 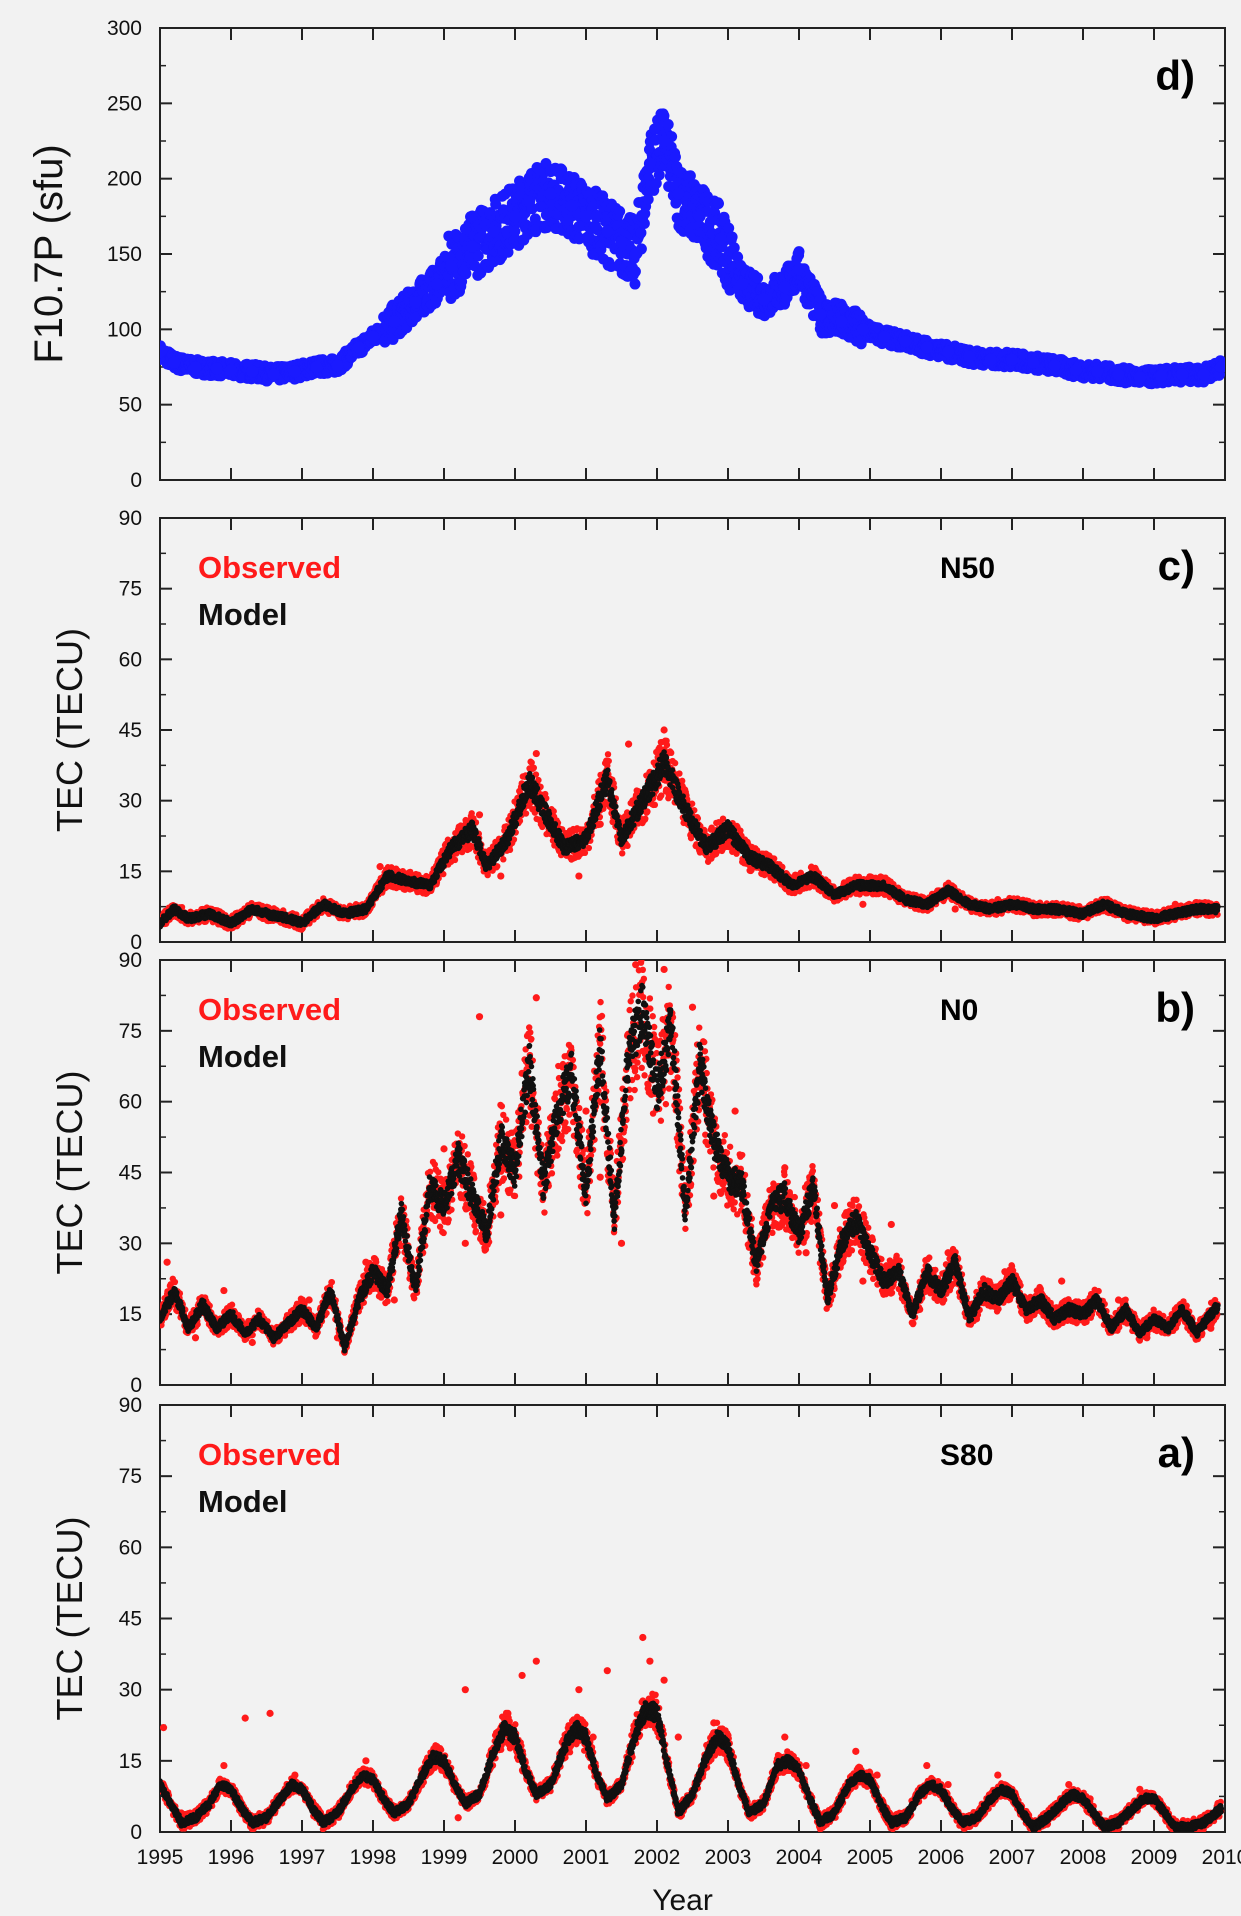 What do you see at coordinates (1176, 565) in the screenshot?
I see `panel-label: c)` at bounding box center [1176, 565].